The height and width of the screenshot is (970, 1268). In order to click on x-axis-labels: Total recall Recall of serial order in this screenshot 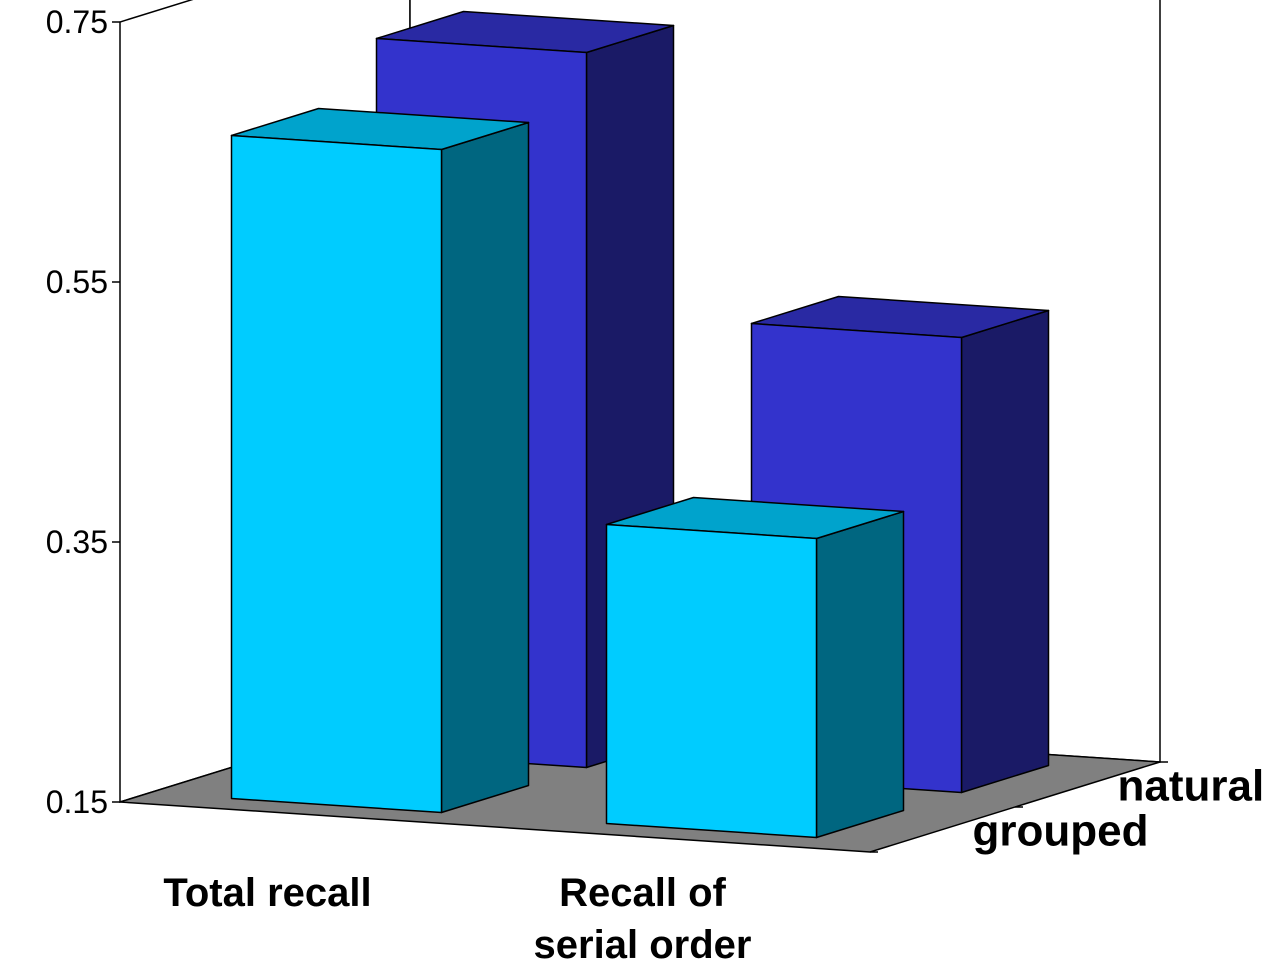, I will do `click(457, 919)`.